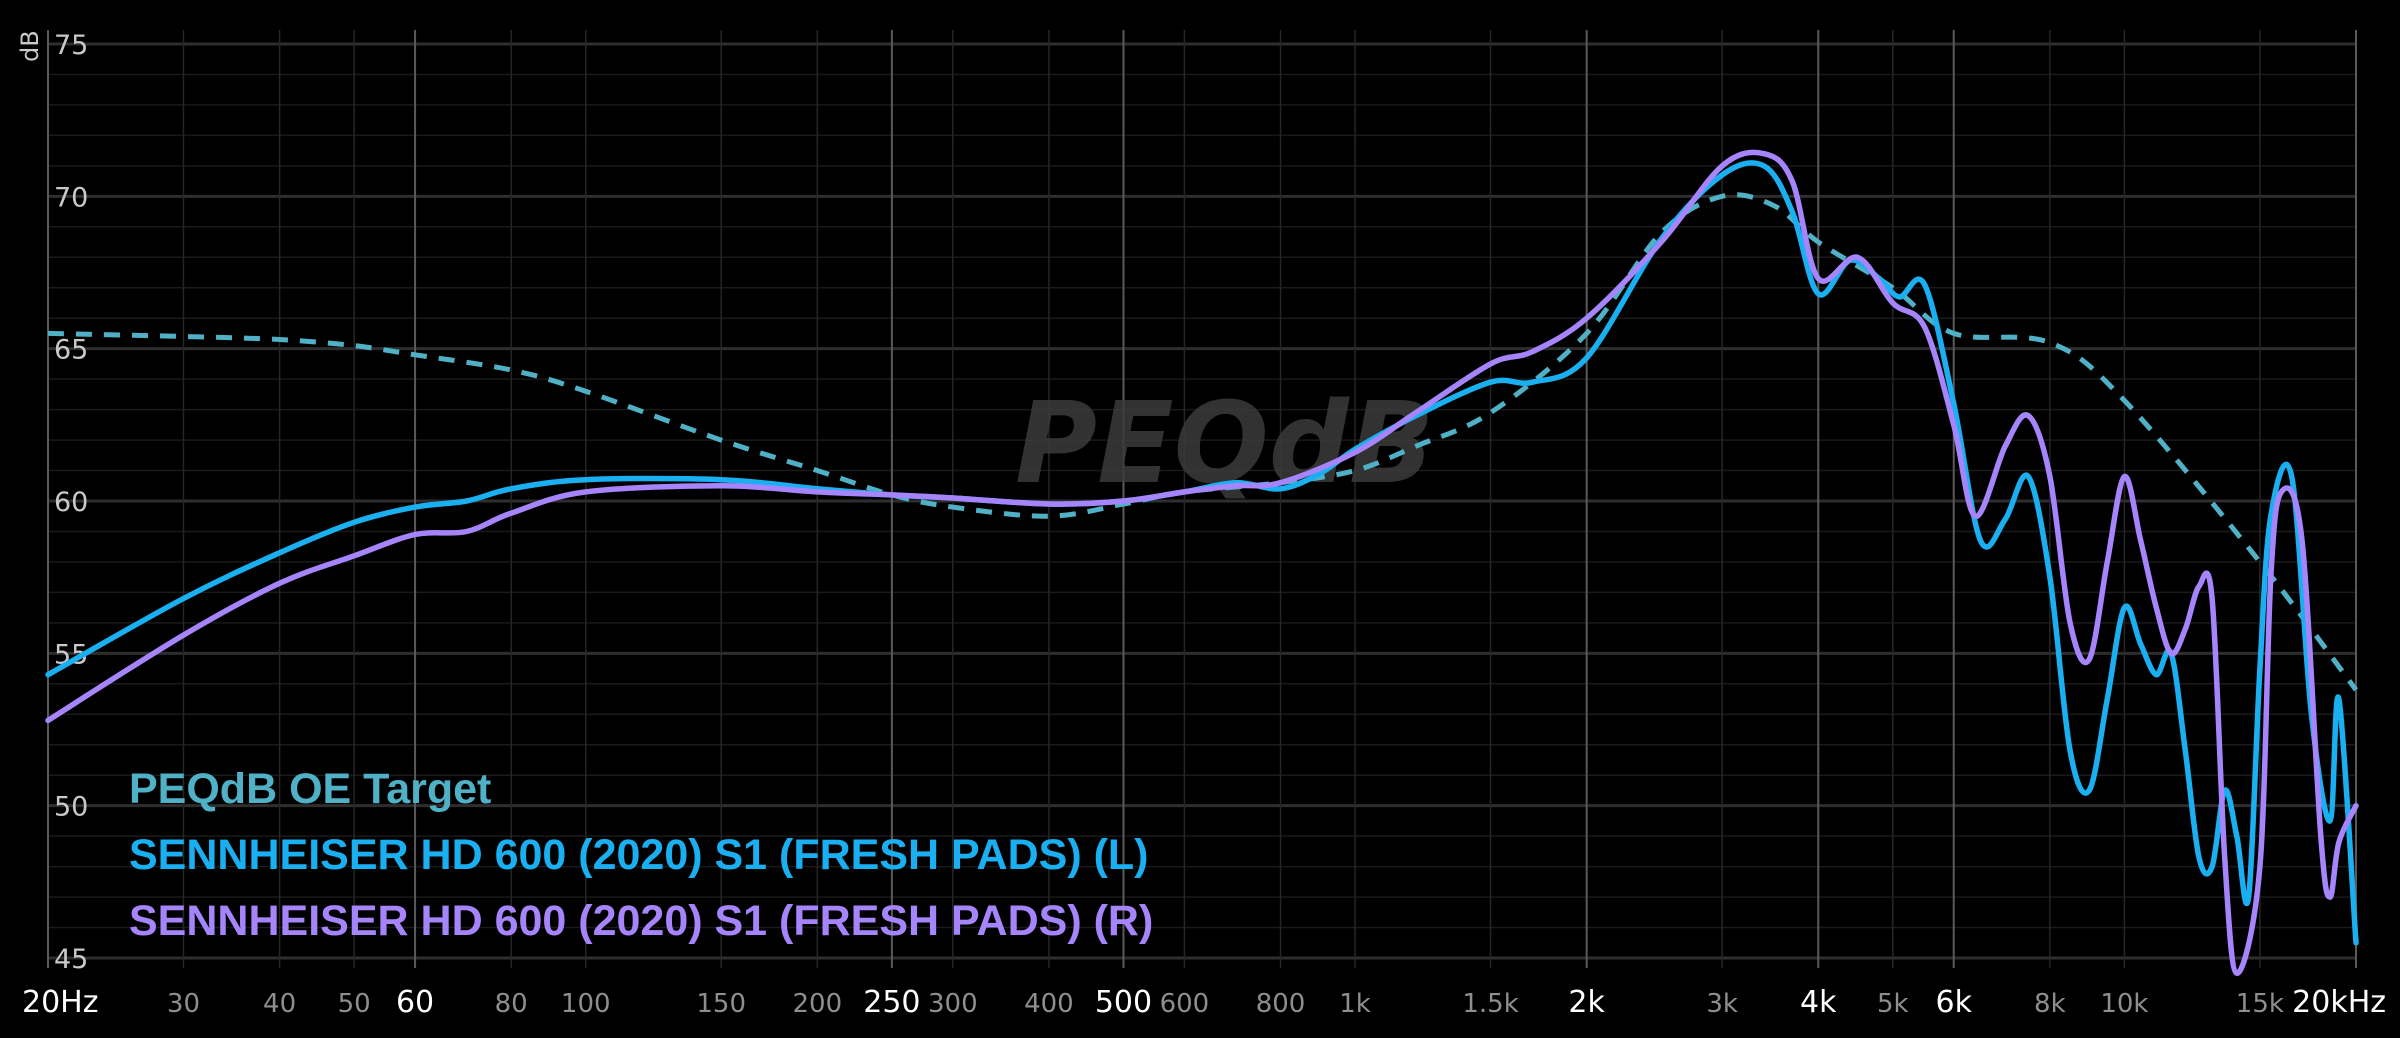  I want to click on x-tick-label: 5k, so click(1893, 1004).